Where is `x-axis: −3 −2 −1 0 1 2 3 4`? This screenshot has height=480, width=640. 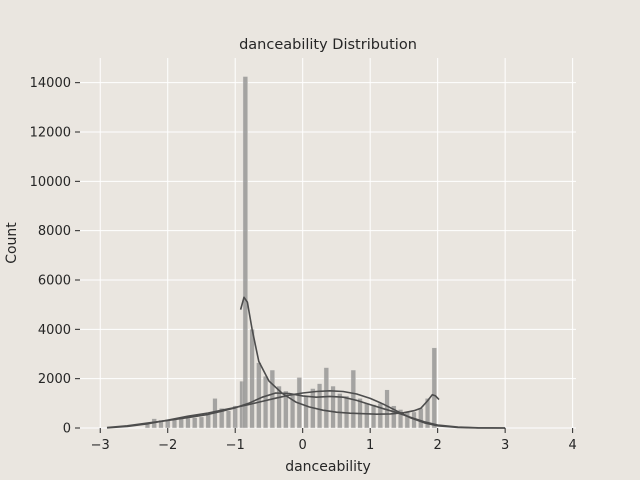 x-axis: −3 −2 −1 0 1 2 3 4 is located at coordinates (334, 440).